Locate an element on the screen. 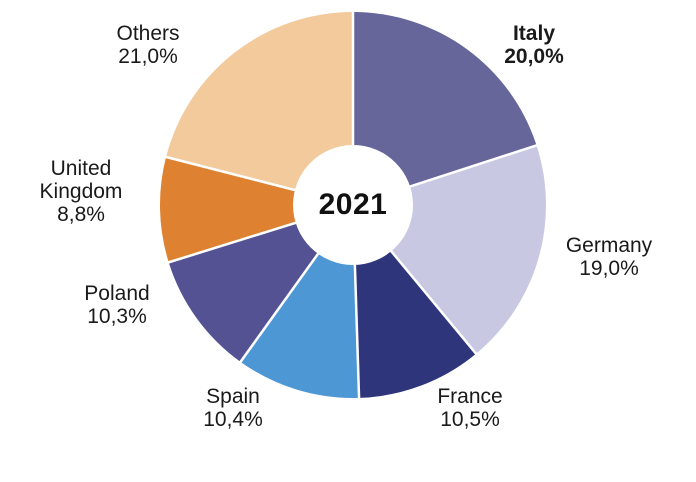 The height and width of the screenshot is (482, 696). label-germany-name: Germany is located at coordinates (609, 245).